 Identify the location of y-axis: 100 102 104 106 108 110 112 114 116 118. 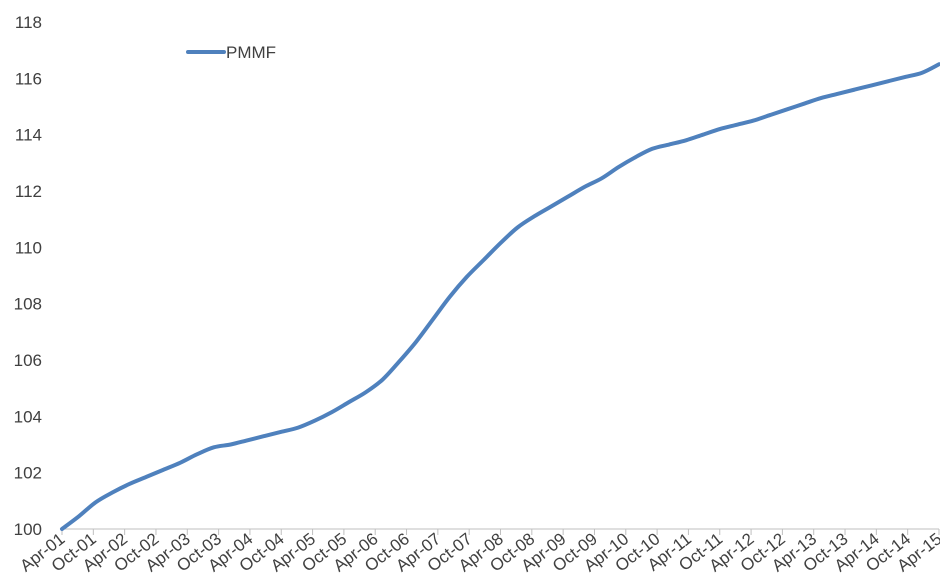
(28, 276).